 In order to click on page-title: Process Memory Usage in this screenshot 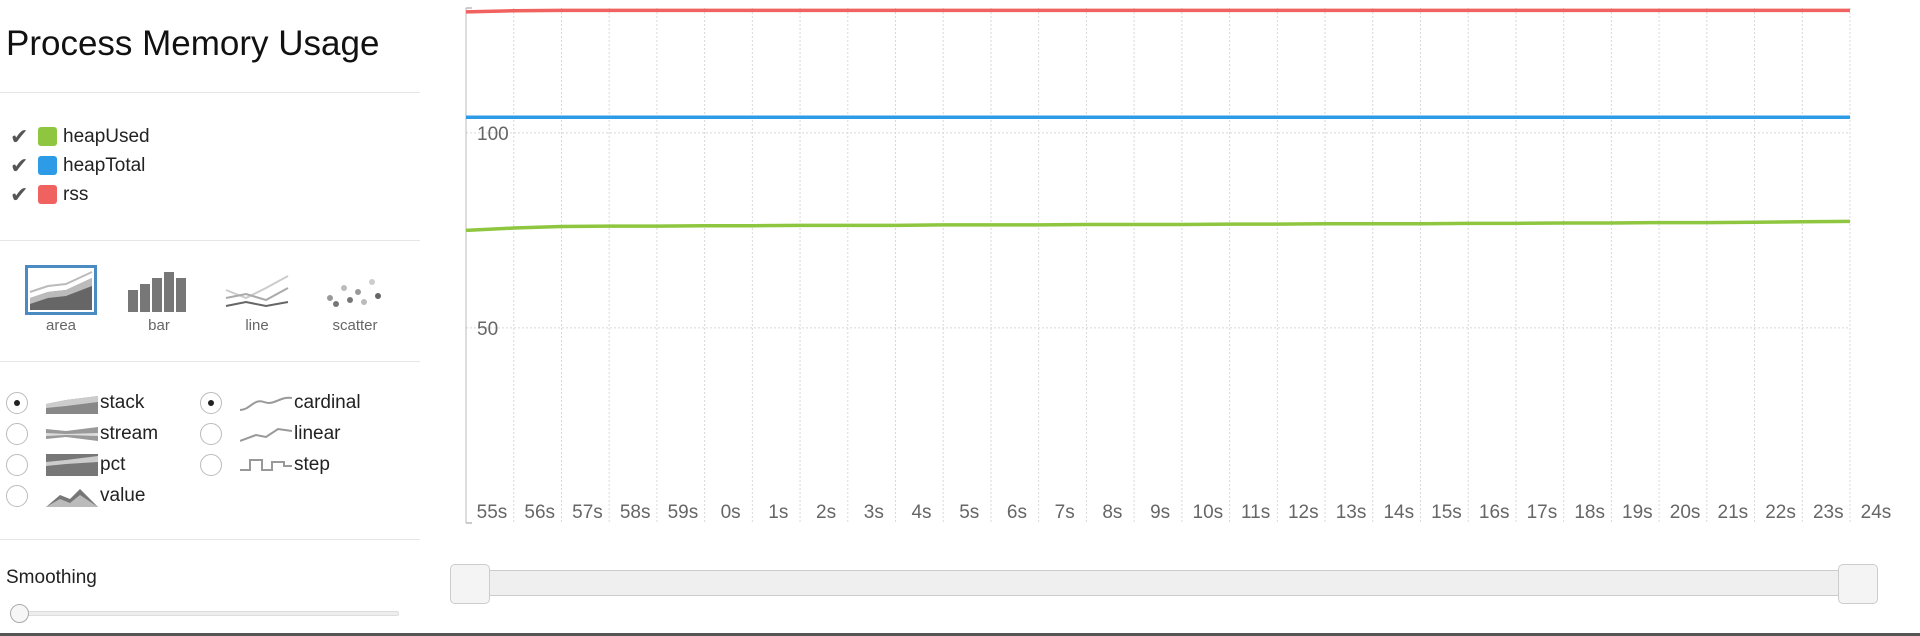, I will do `click(193, 43)`.